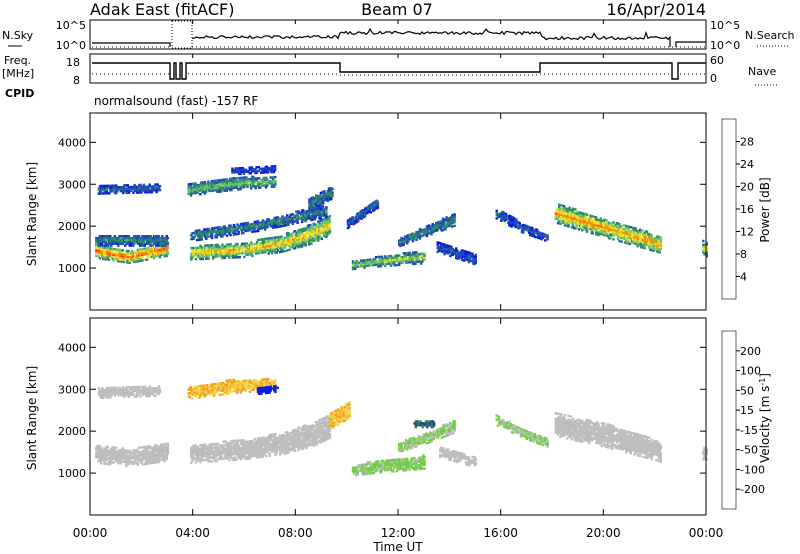 This screenshot has width=800, height=554. I want to click on freq-tick-top: 18, so click(73, 62).